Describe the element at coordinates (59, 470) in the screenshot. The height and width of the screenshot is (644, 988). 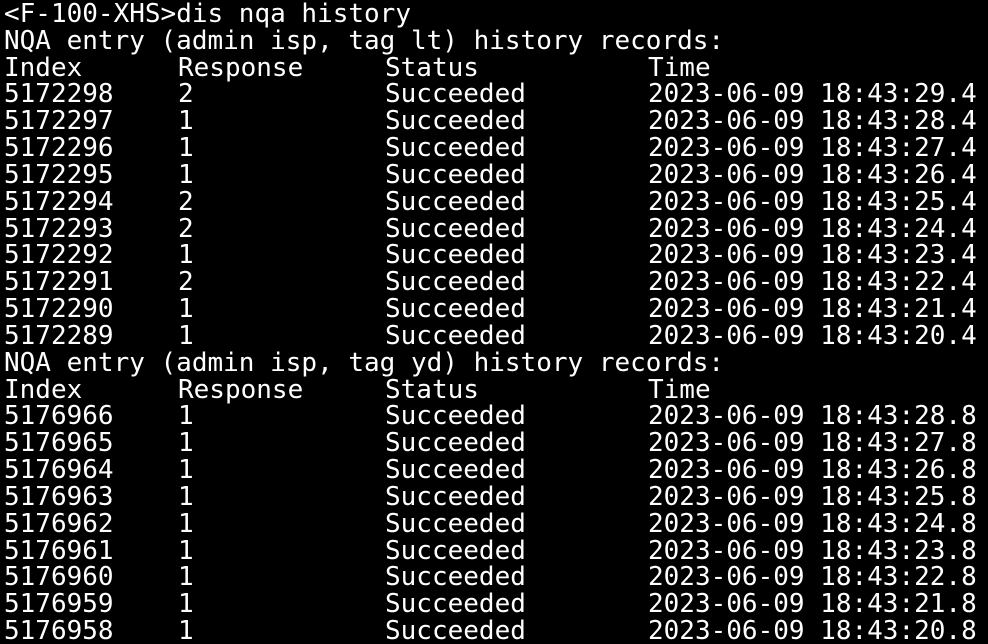
I see `cell-index: 5176964` at that location.